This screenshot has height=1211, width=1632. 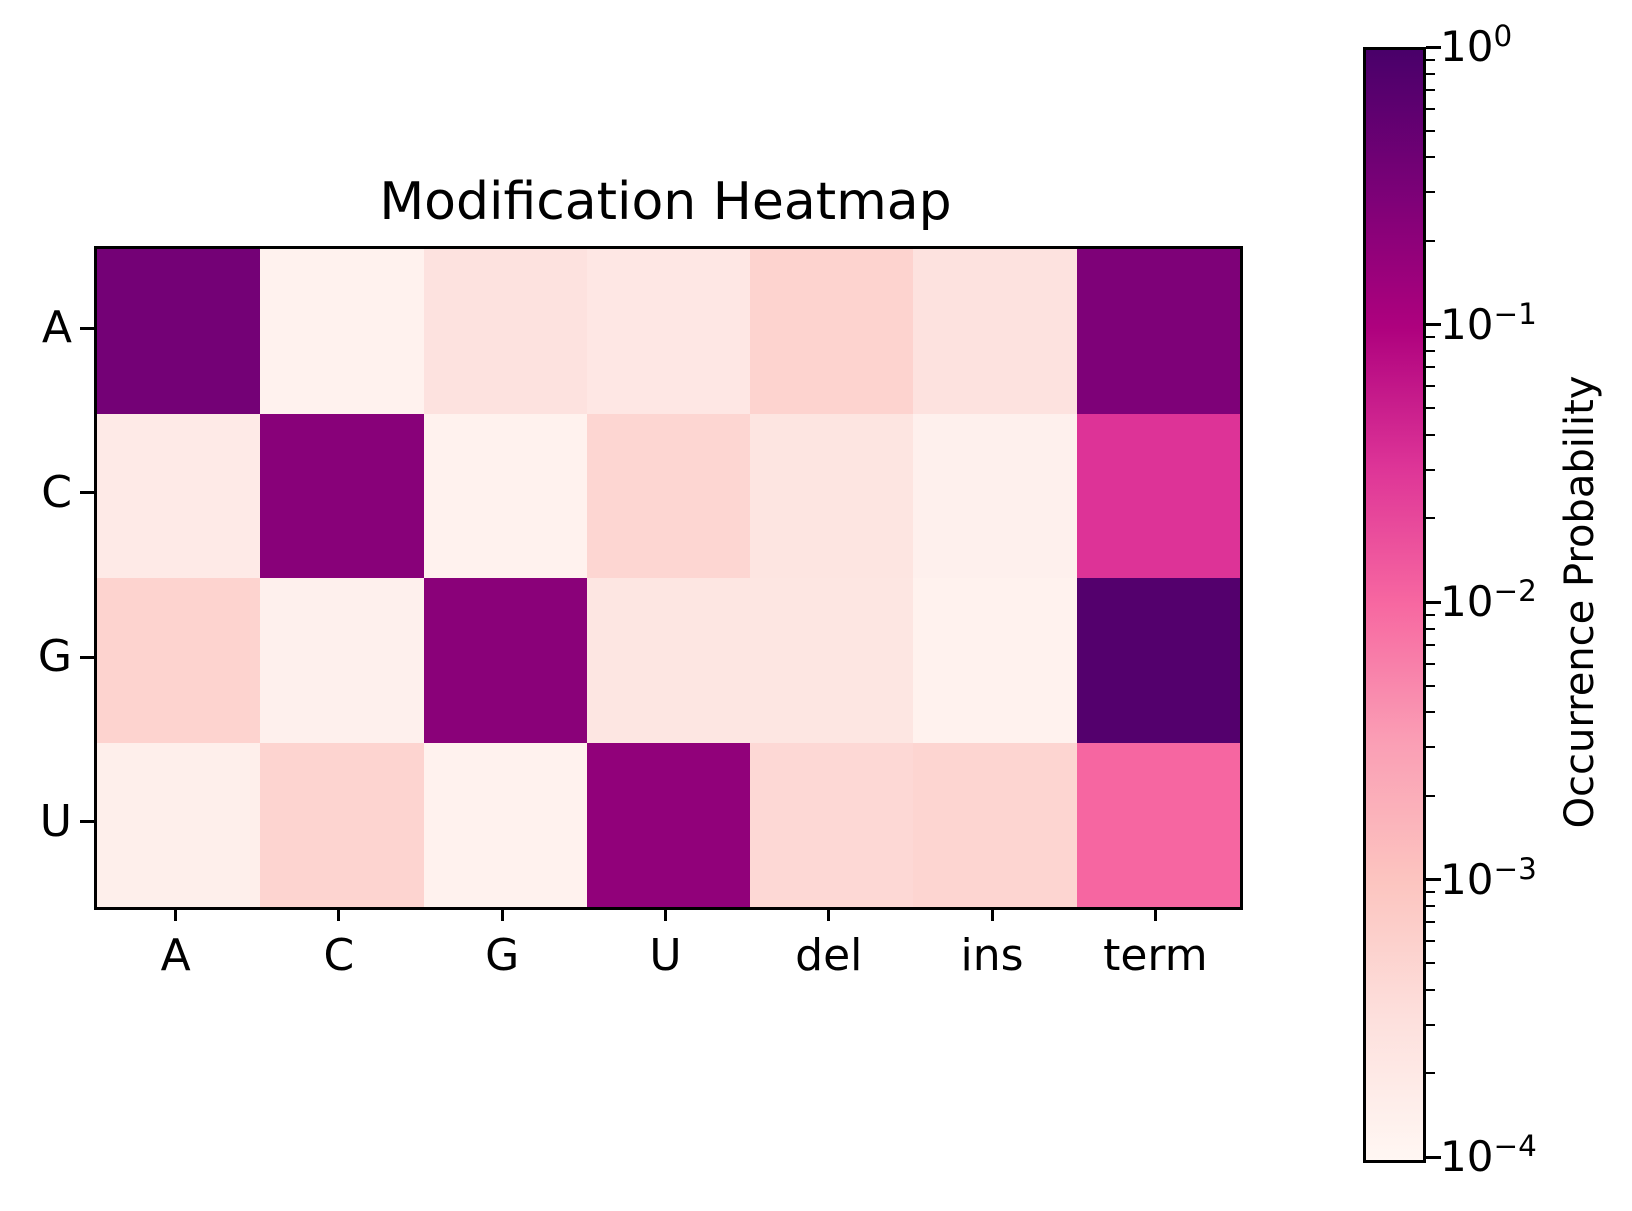 What do you see at coordinates (1476, 45) in the screenshot?
I see `colorbar-tick-label: 10⁰` at bounding box center [1476, 45].